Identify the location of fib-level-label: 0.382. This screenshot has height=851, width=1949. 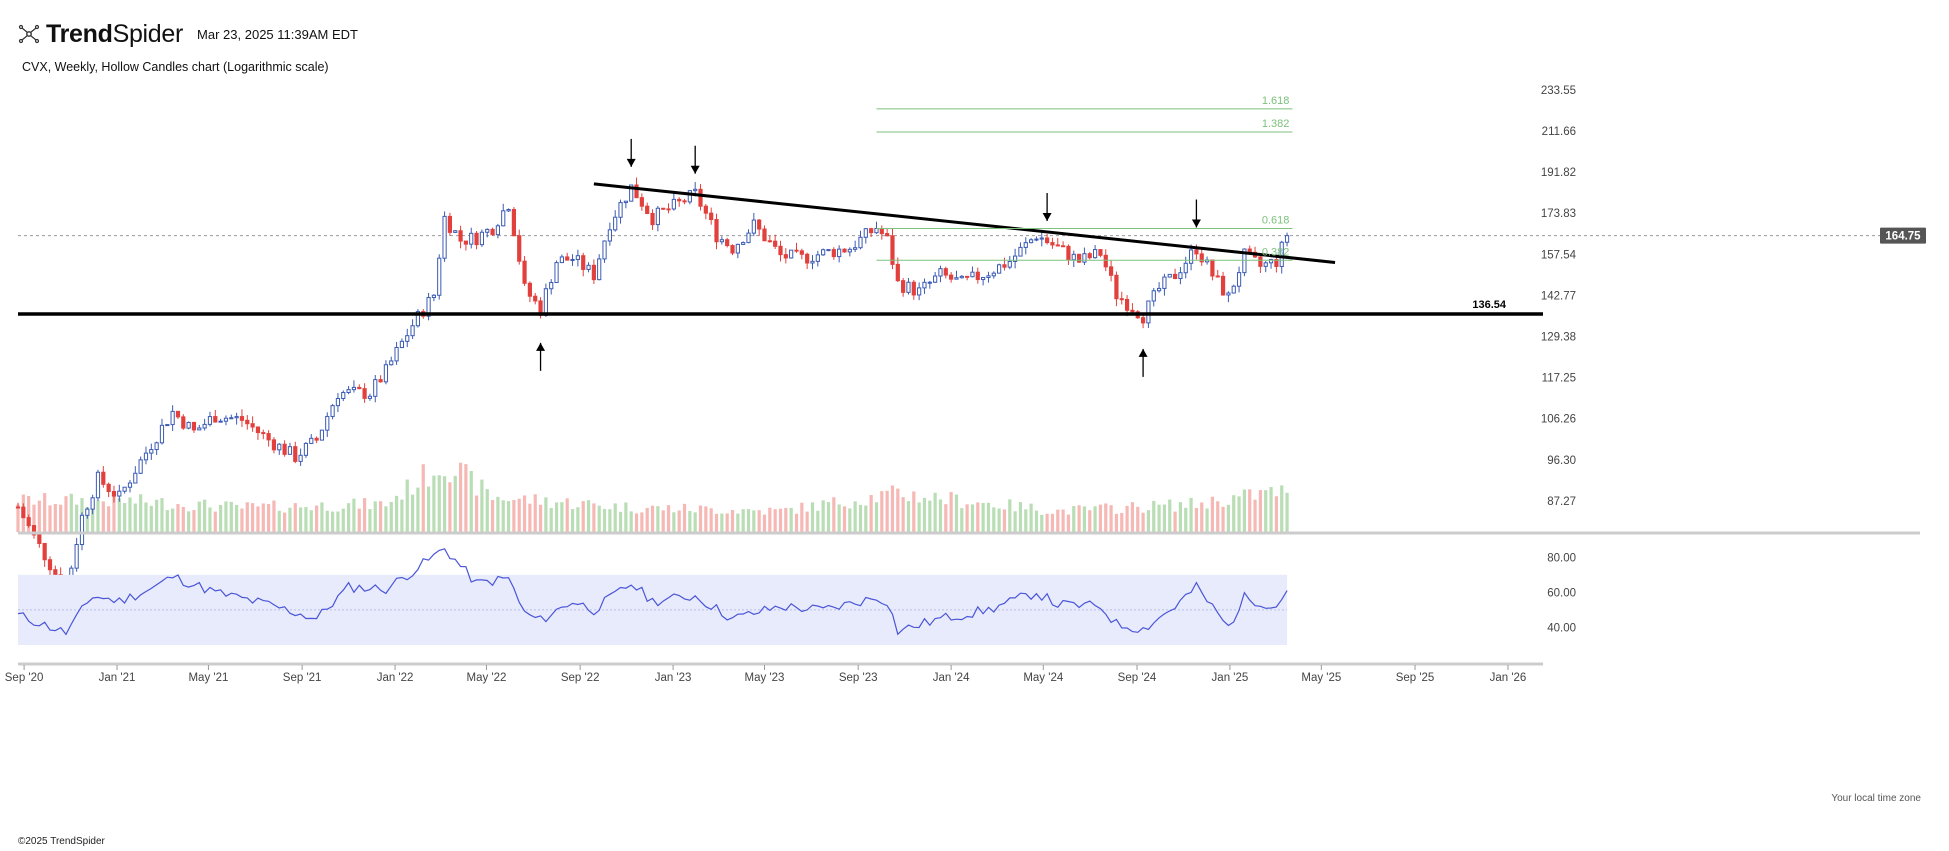
(1276, 252).